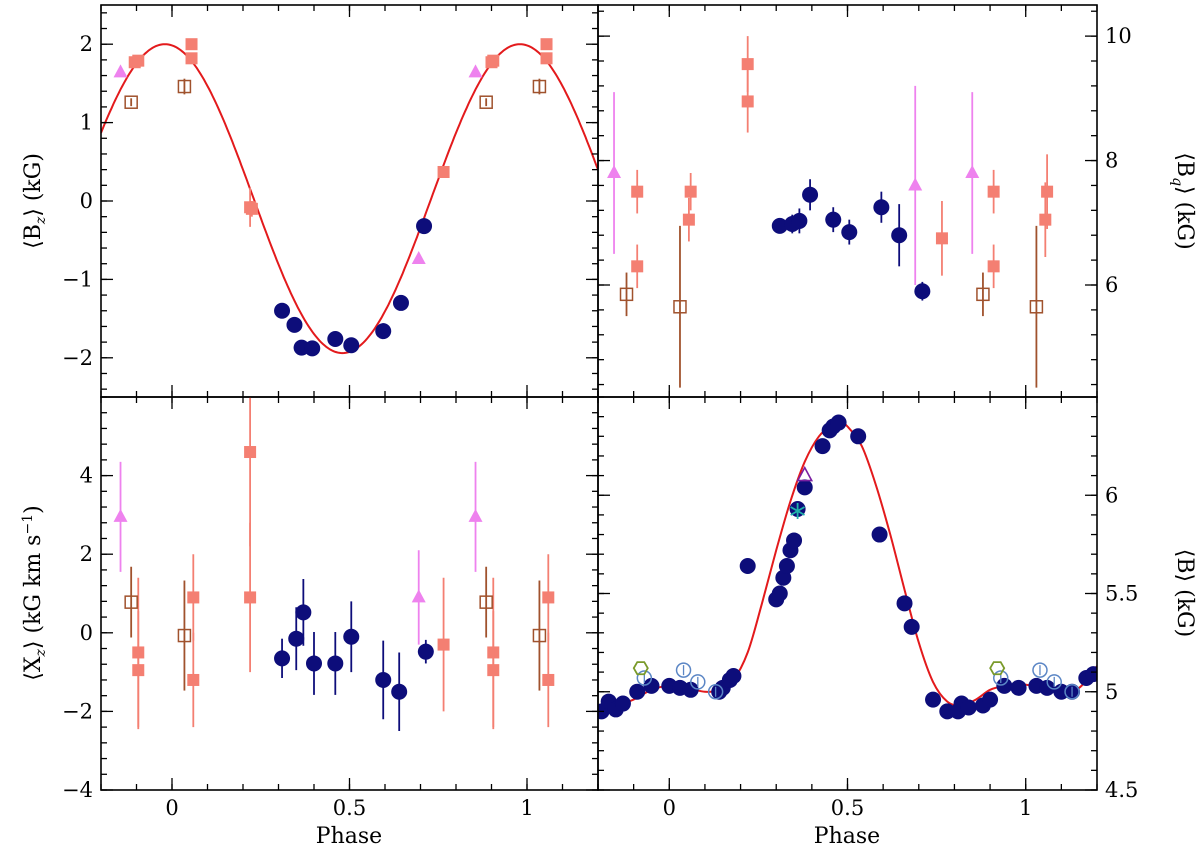  I want to click on y-tick-label: 5, so click(1111, 692).